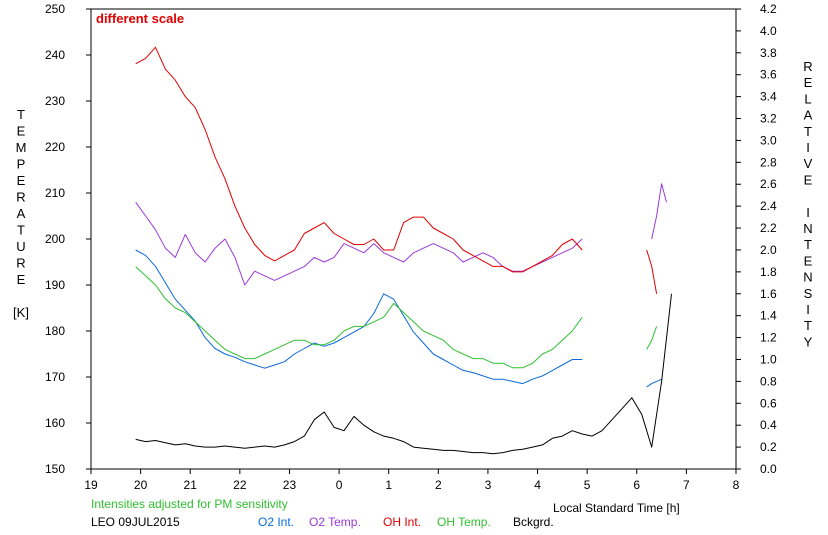 This screenshot has height=535, width=828. I want to click on x-axis-label: Local Standard Time [h], so click(616, 508).